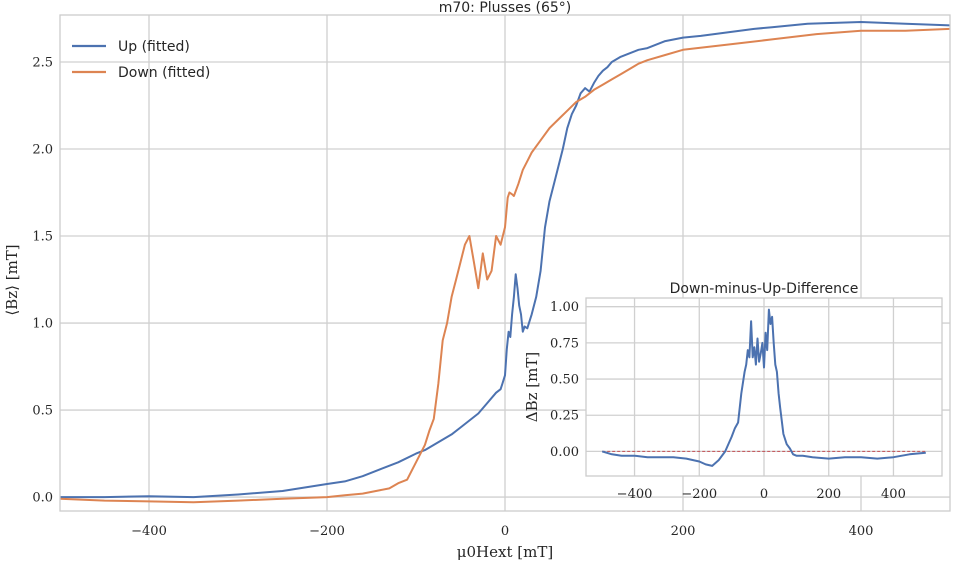 The width and height of the screenshot is (954, 564). Describe the element at coordinates (828, 494) in the screenshot. I see `inset-x-tick-label: 200` at that location.